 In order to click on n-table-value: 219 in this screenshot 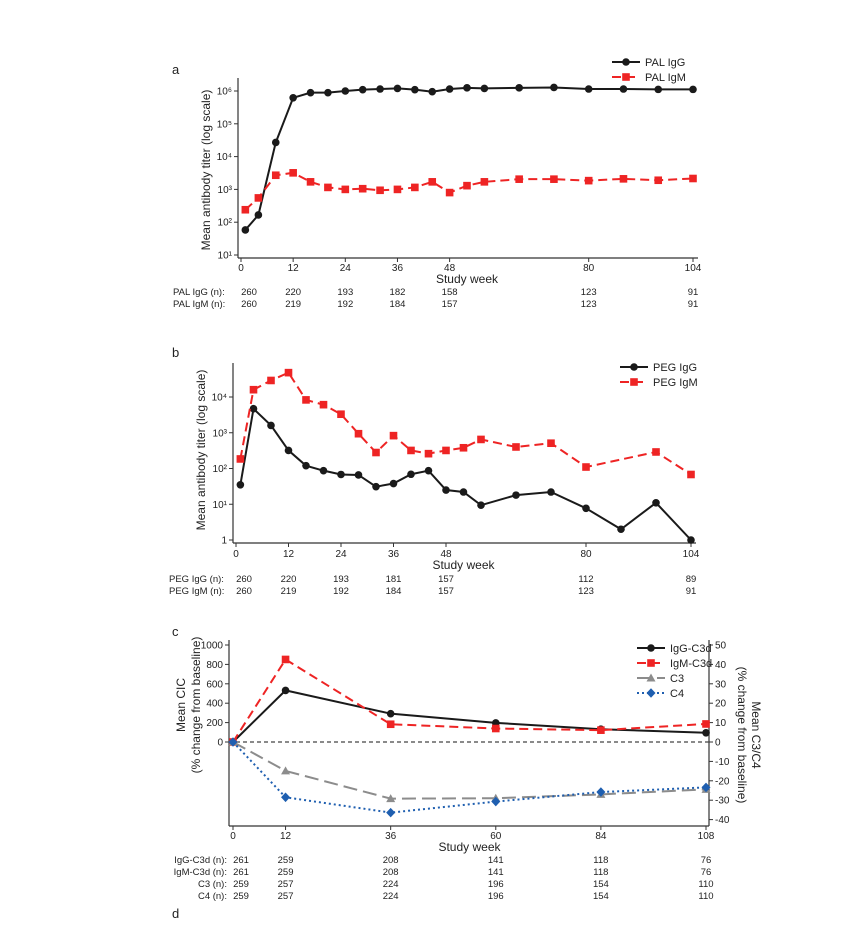, I will do `click(289, 591)`.